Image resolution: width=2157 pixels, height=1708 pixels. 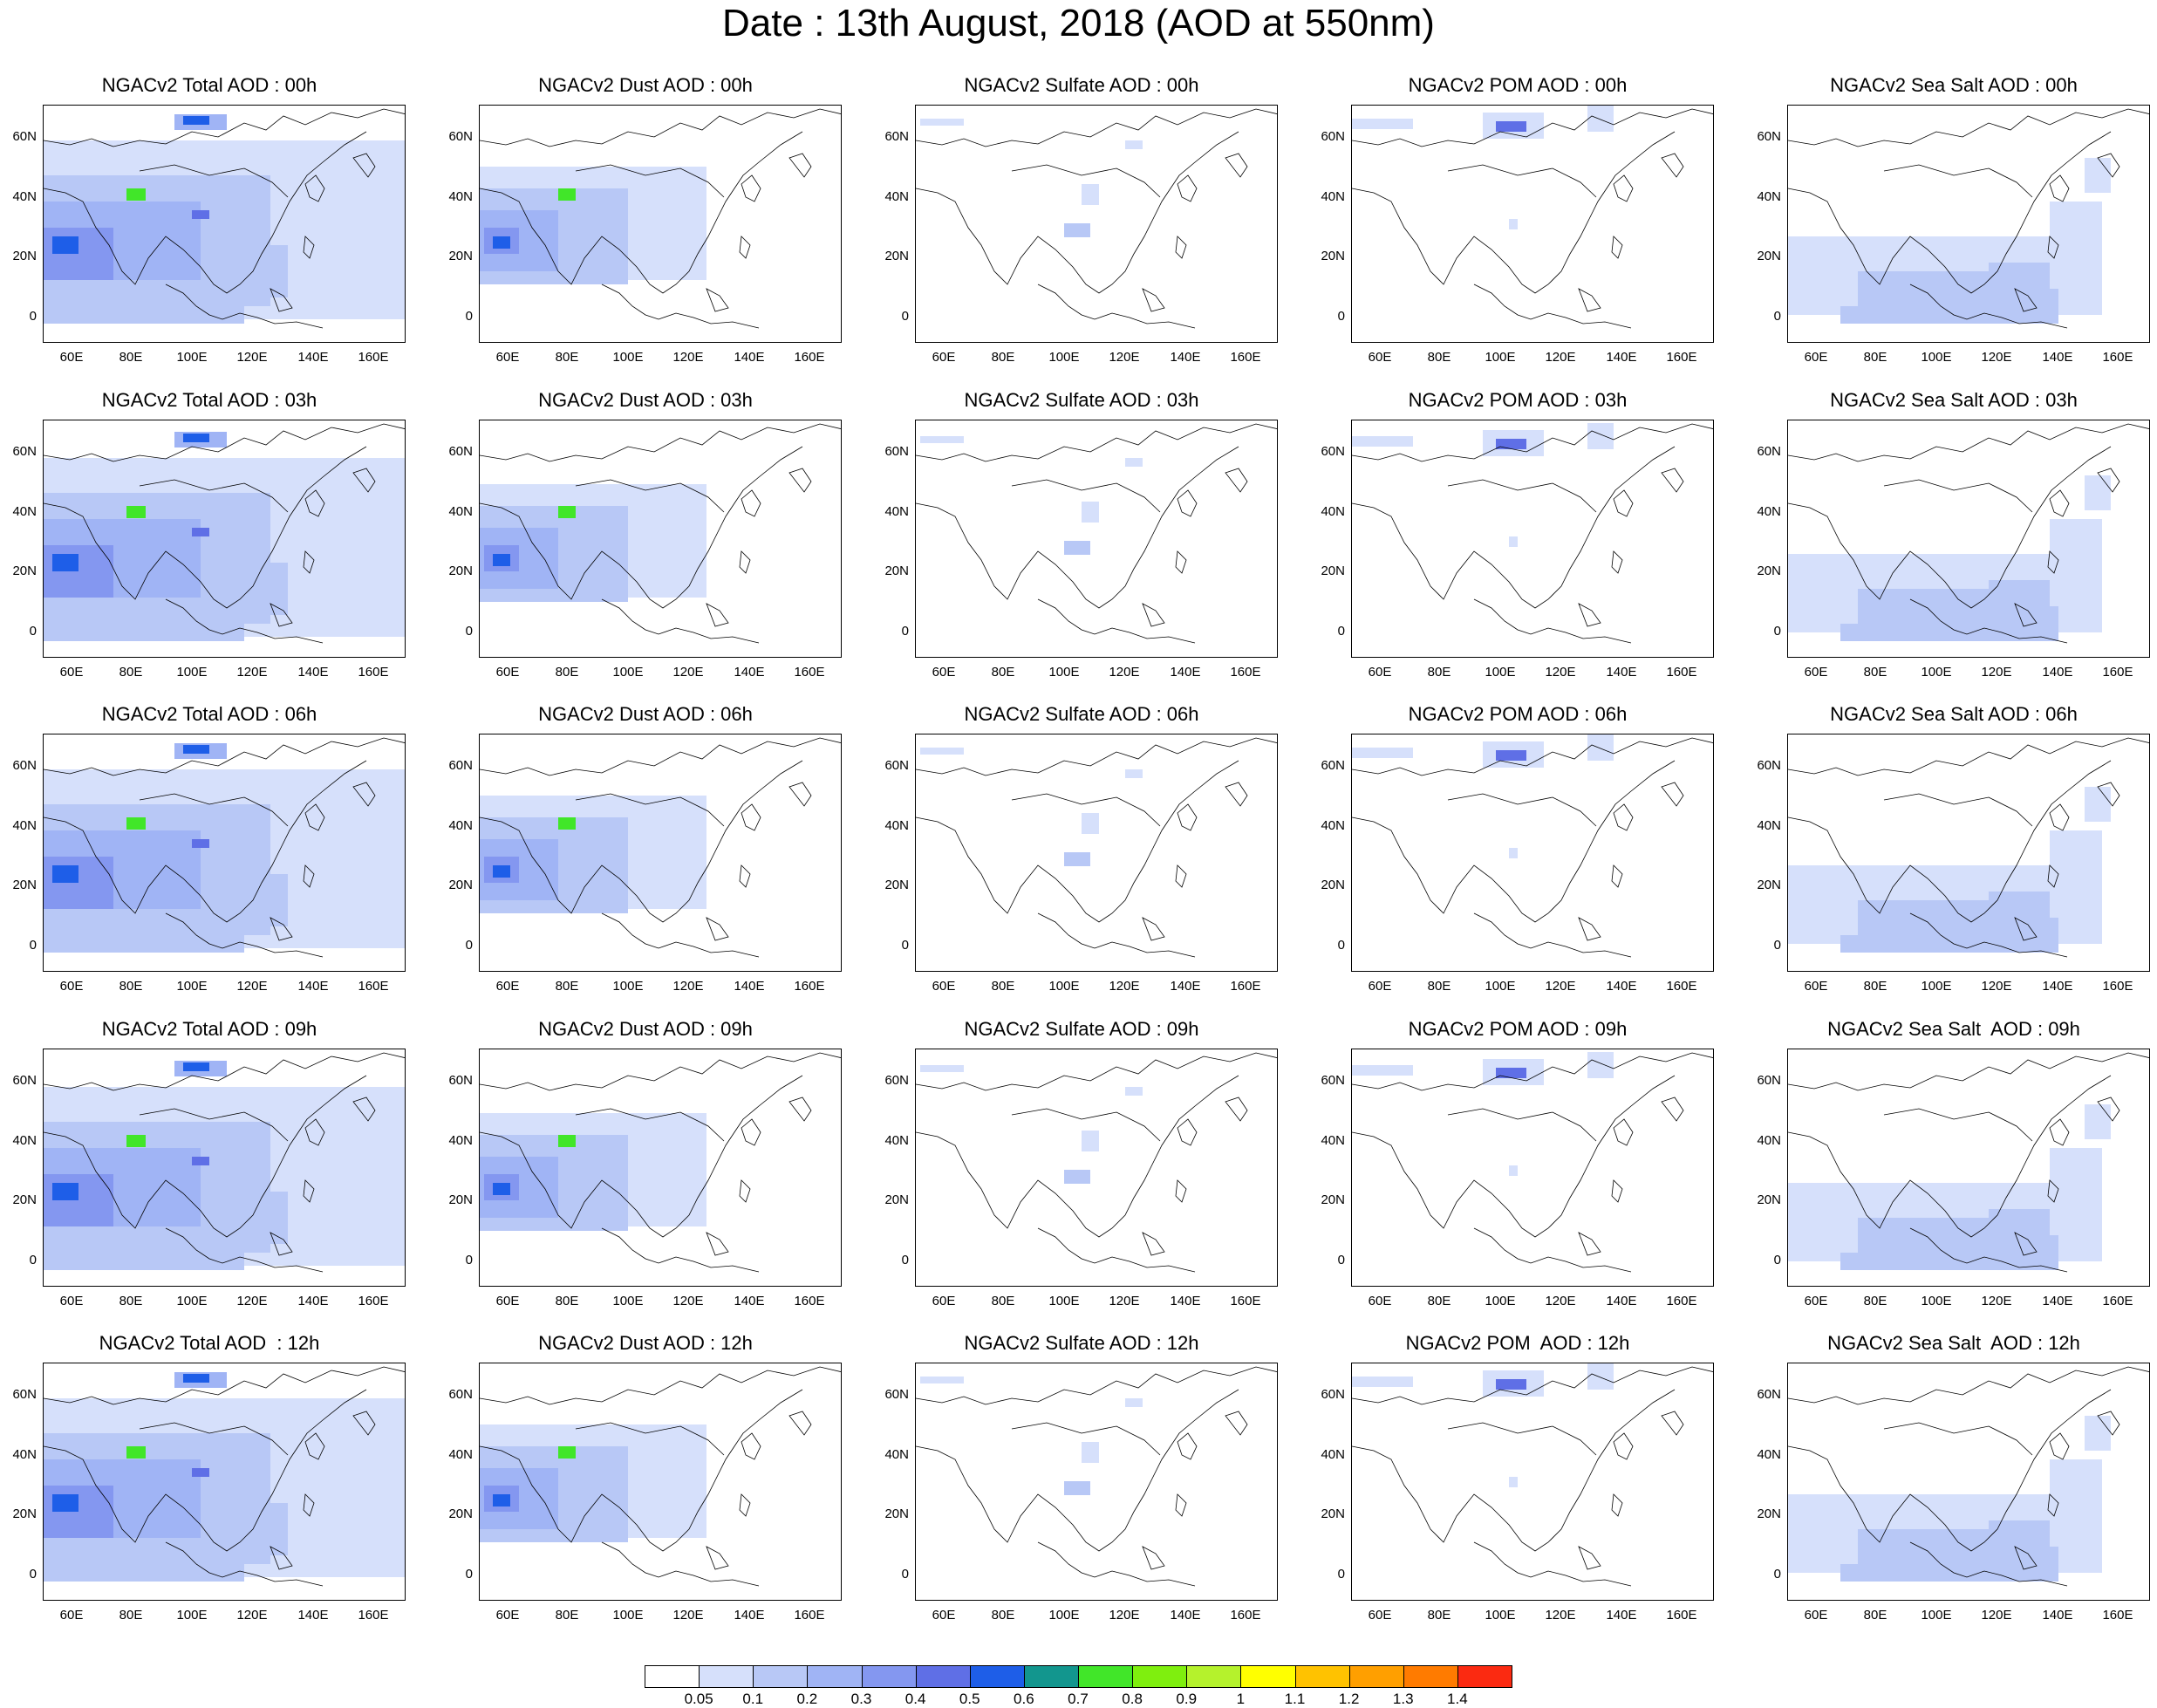 I want to click on colorbar-label: 1.4, so click(x=1457, y=1699).